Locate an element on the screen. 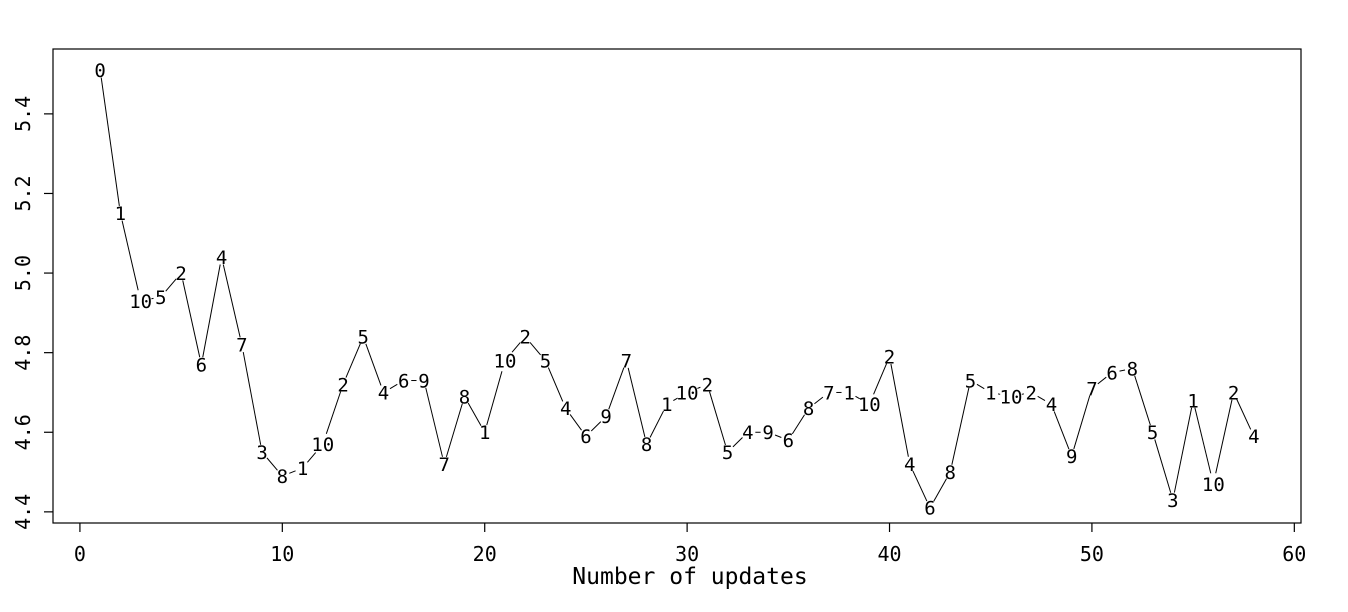 Image resolution: width=1348 pixels, height=612 pixels. data-point-label: 0 is located at coordinates (99, 71).